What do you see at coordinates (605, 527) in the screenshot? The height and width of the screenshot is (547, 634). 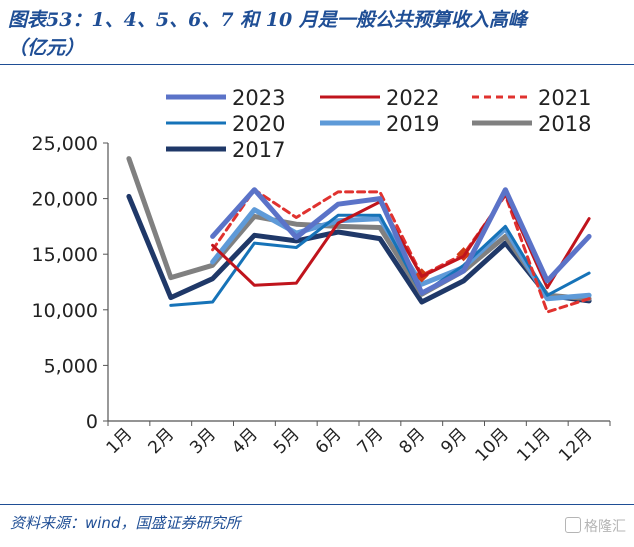 I see `watermark-text: 格隆汇` at bounding box center [605, 527].